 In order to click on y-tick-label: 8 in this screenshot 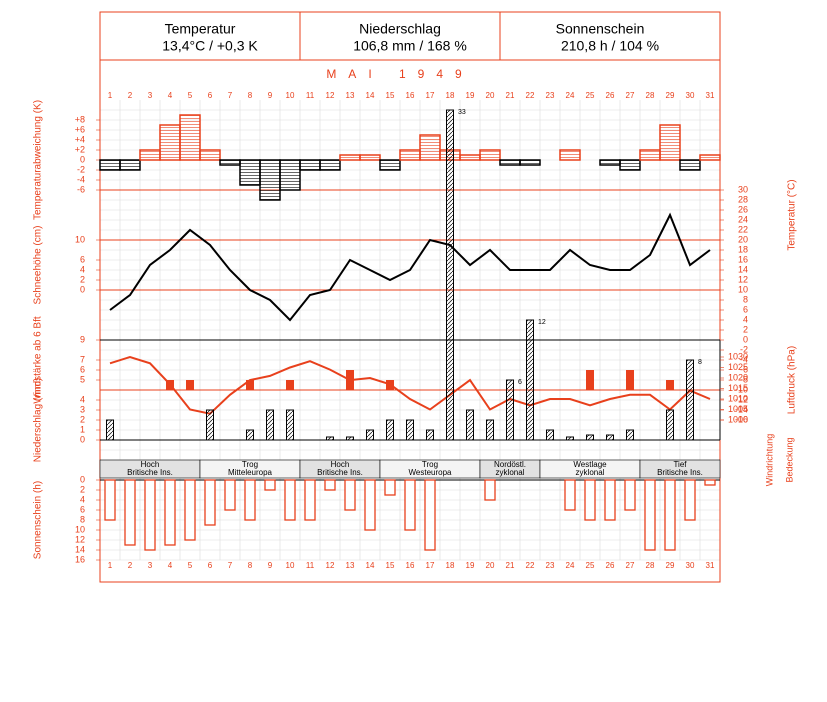, I will do `click(745, 299)`.